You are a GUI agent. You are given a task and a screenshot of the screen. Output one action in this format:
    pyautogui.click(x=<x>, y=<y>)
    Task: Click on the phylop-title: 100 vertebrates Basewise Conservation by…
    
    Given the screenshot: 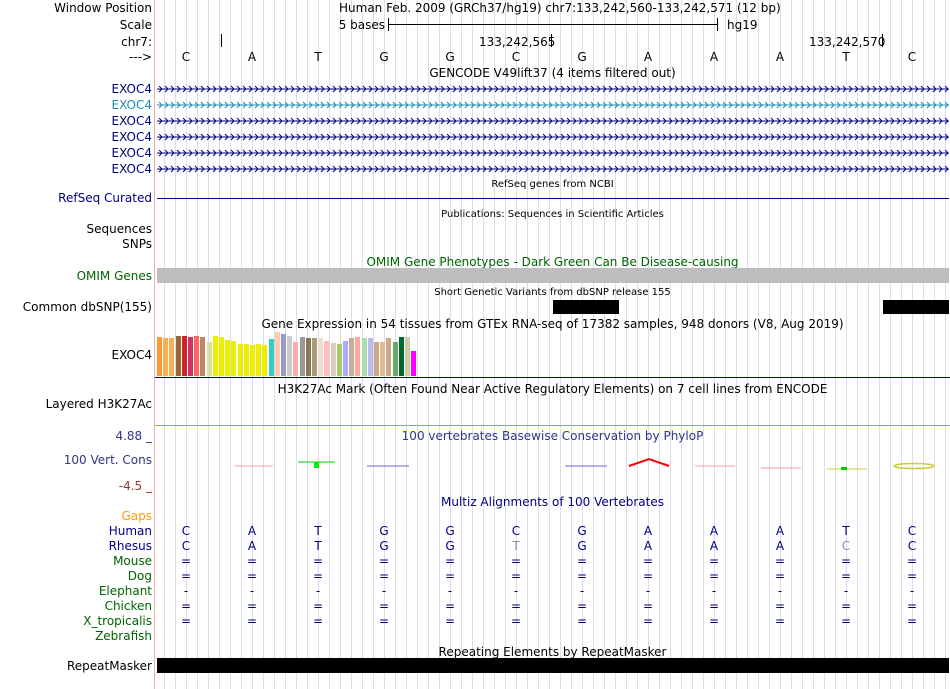 What is the action you would take?
    pyautogui.click(x=552, y=436)
    